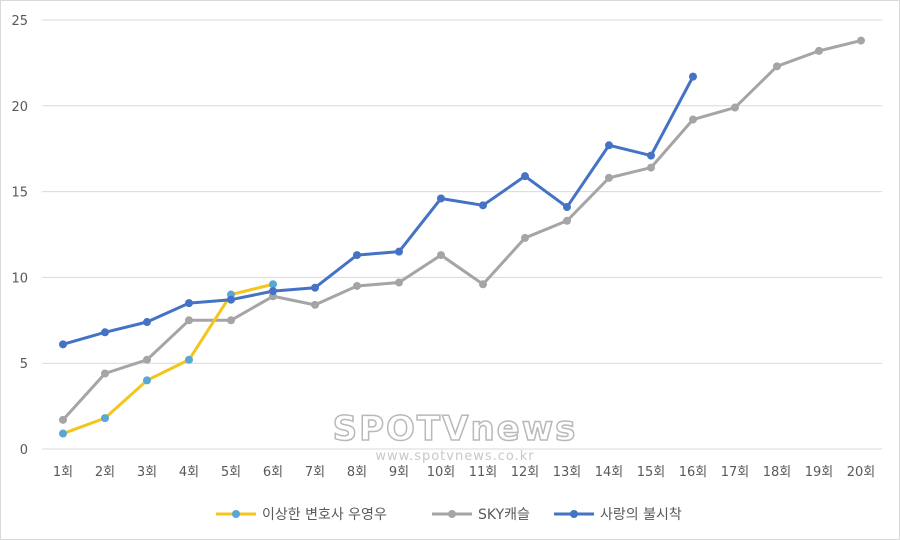  Describe the element at coordinates (24, 364) in the screenshot. I see `y-tick-label: 5` at that location.